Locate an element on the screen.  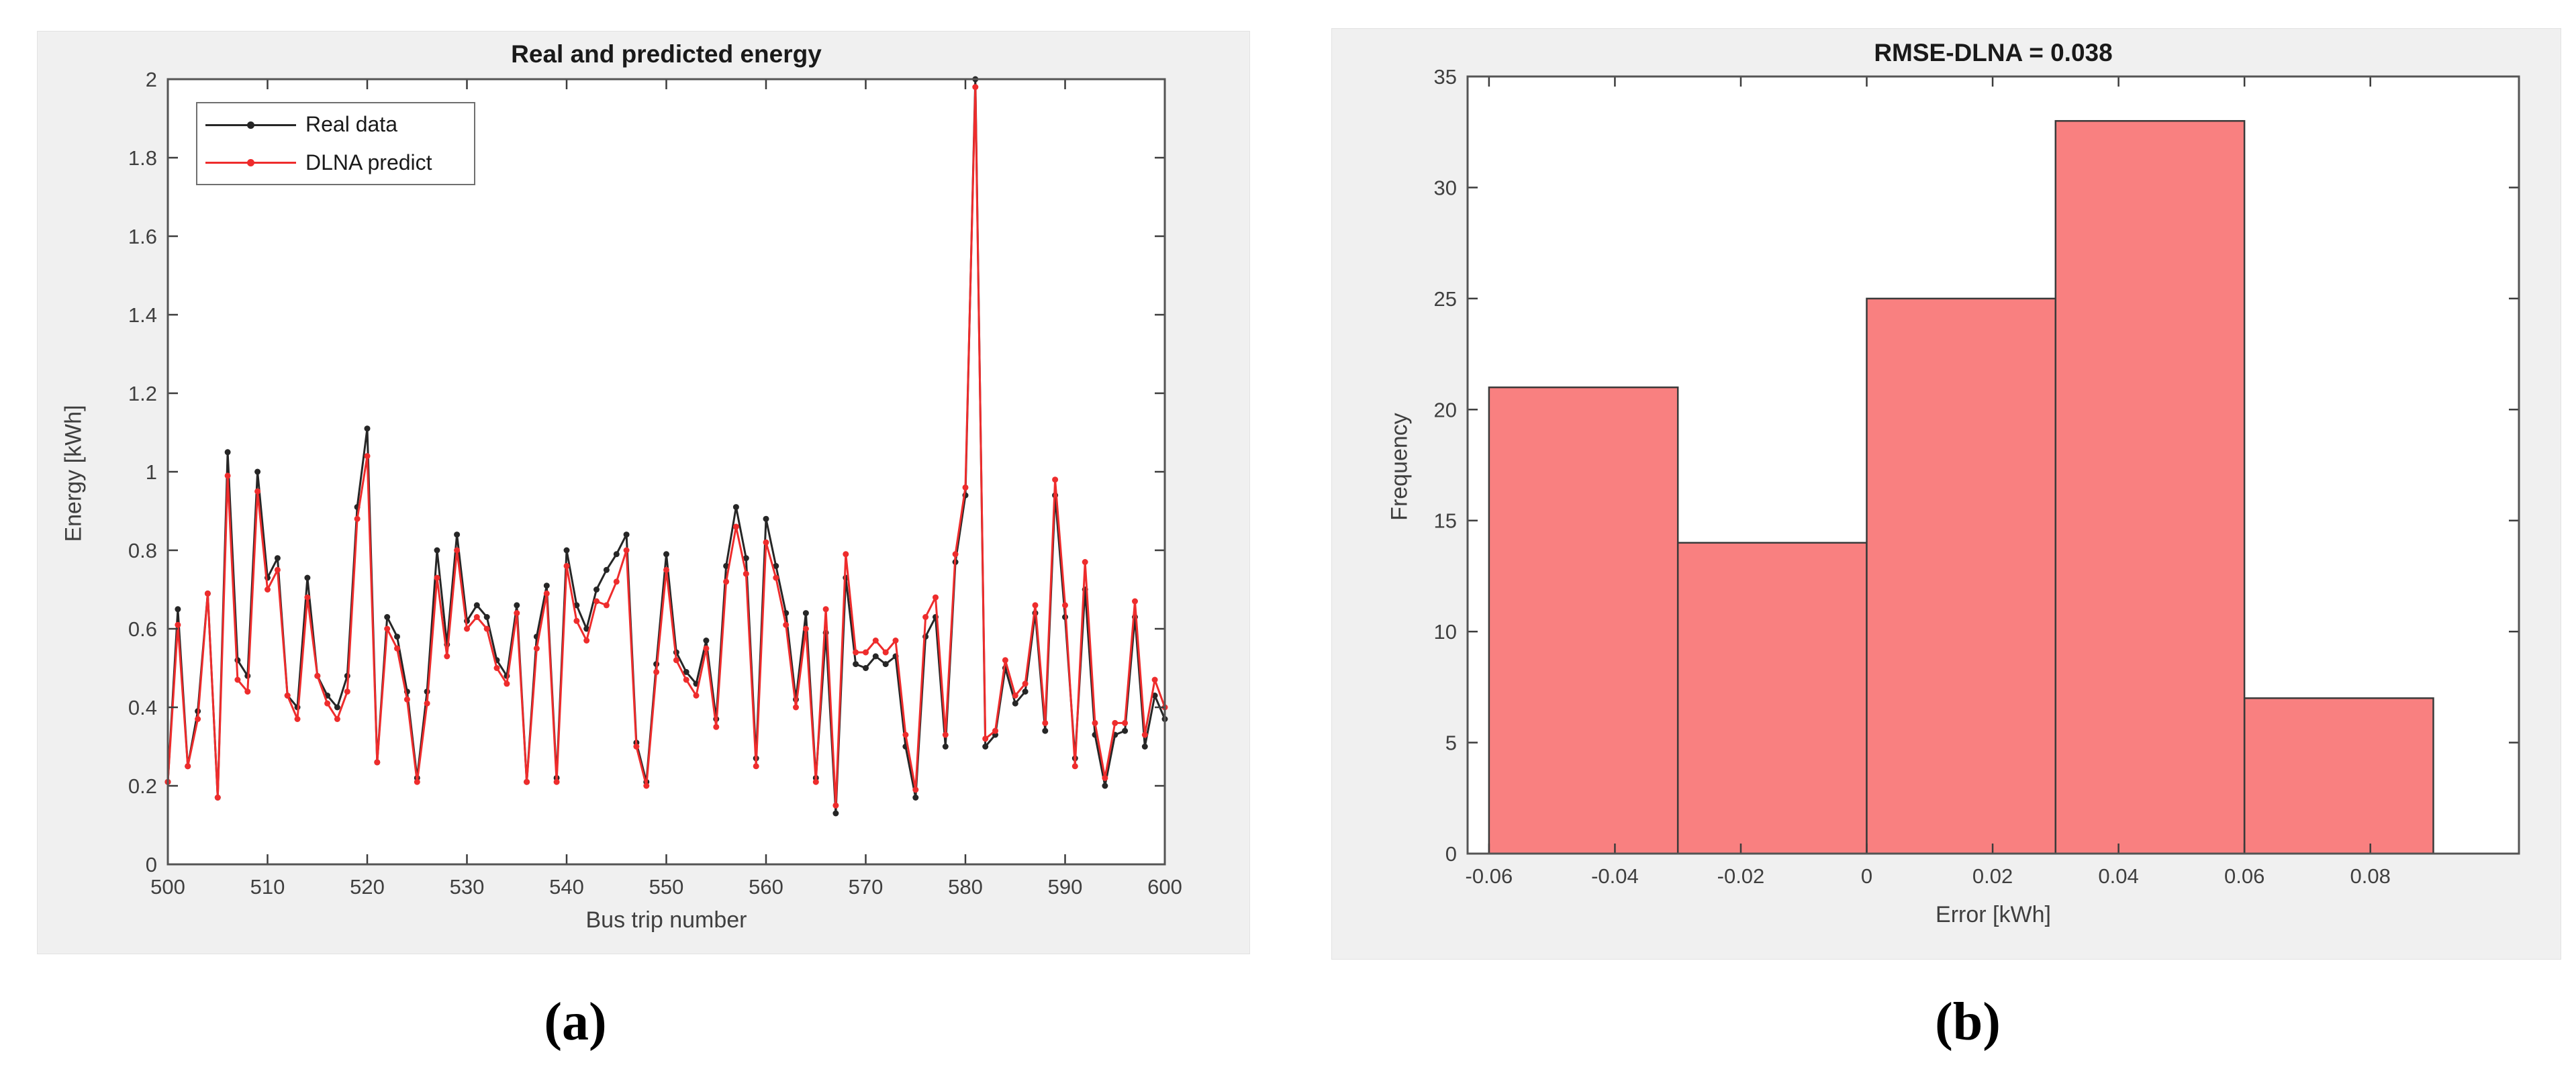
legend-entry-real-data: Real data is located at coordinates (335, 125).